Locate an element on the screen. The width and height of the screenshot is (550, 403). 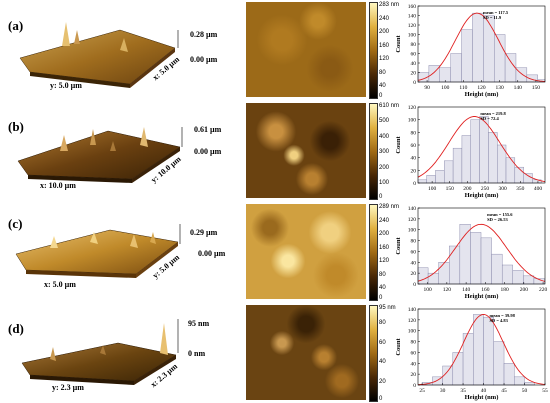
x-tick-label: 35 is located at coordinates (463, 391).